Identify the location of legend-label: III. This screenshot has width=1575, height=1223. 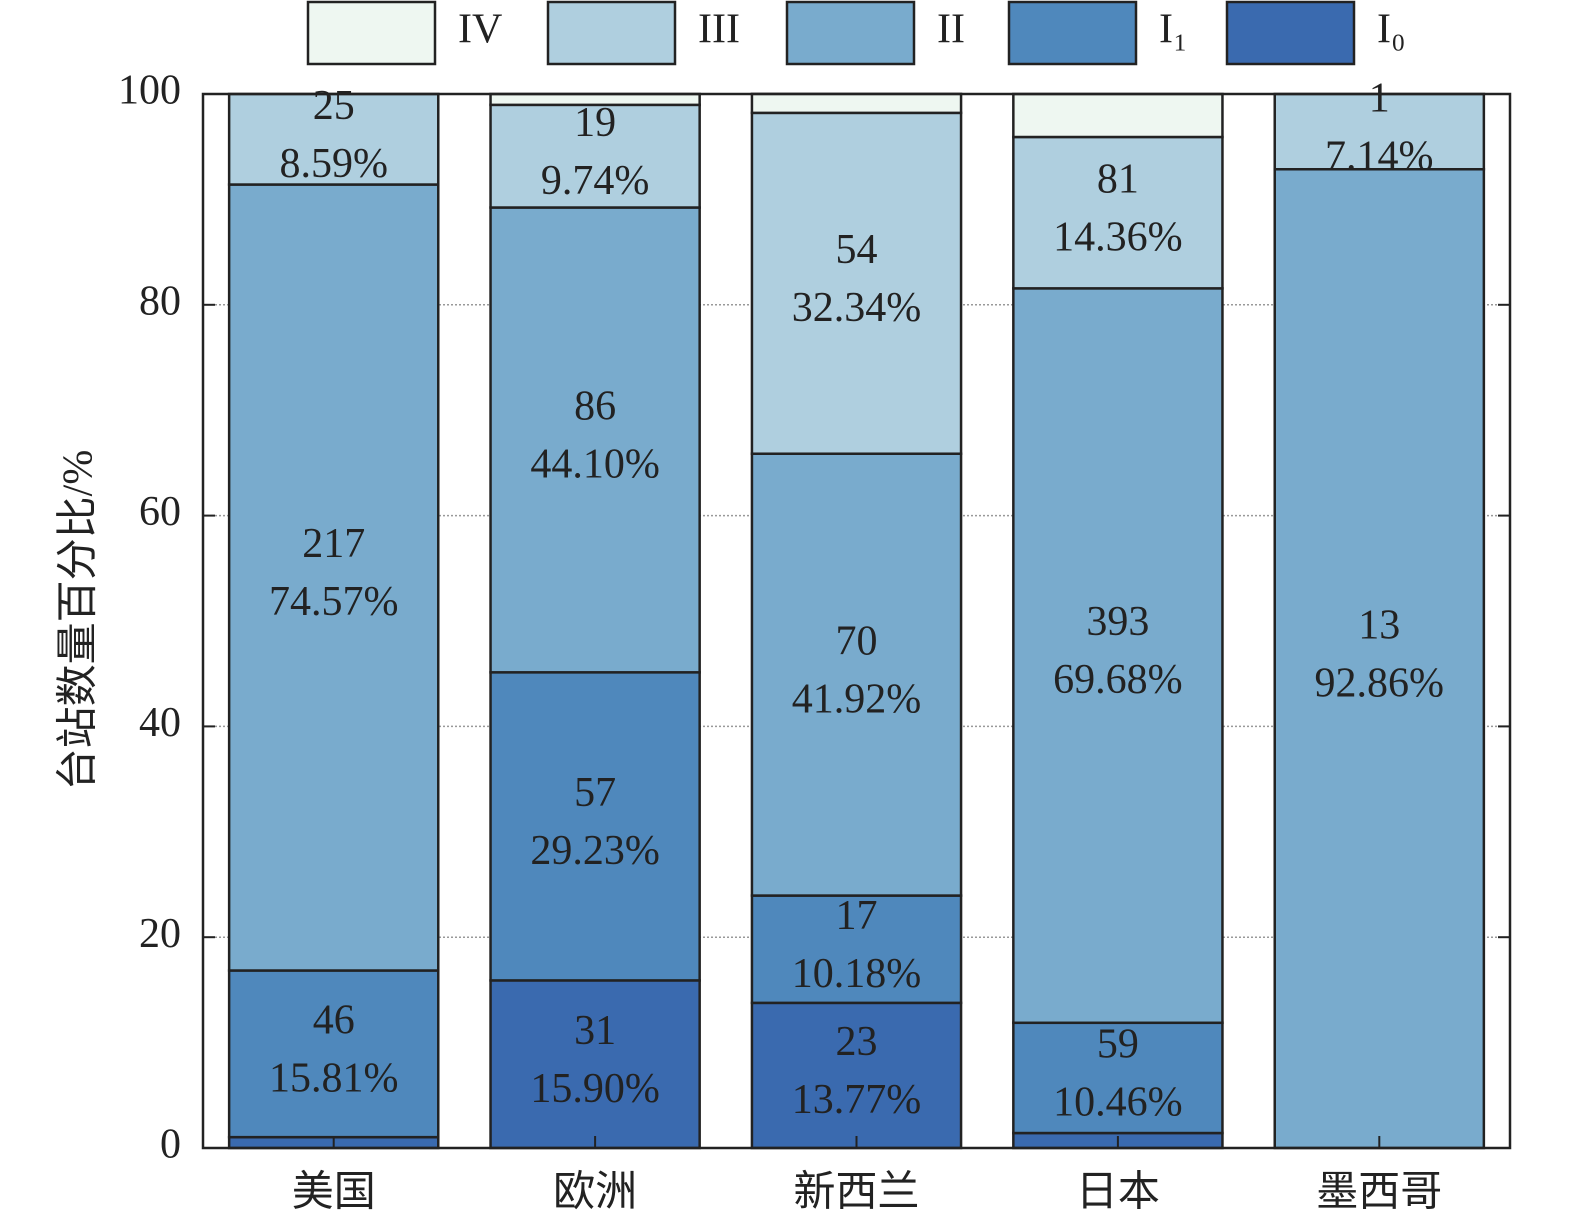
(719, 30).